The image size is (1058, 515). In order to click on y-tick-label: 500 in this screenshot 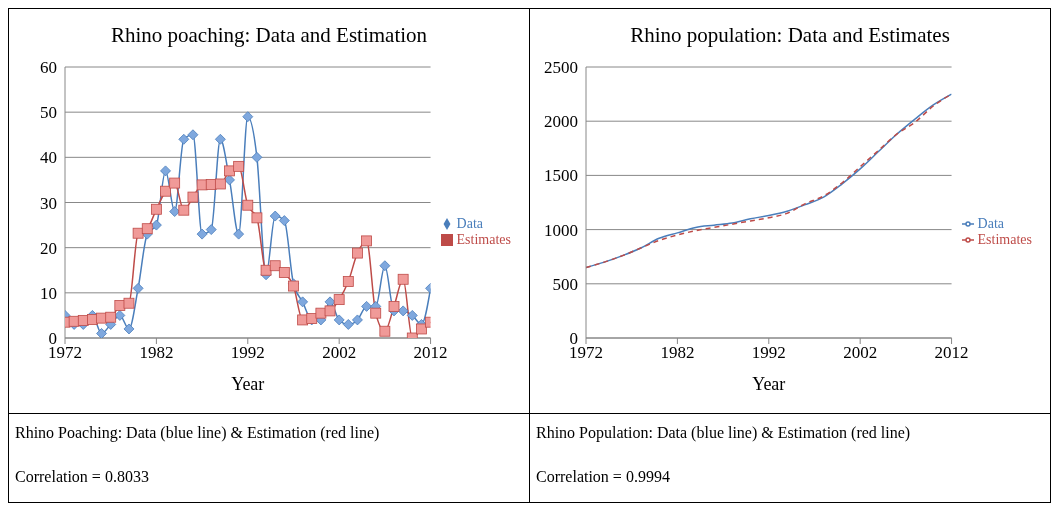, I will do `click(565, 284)`.